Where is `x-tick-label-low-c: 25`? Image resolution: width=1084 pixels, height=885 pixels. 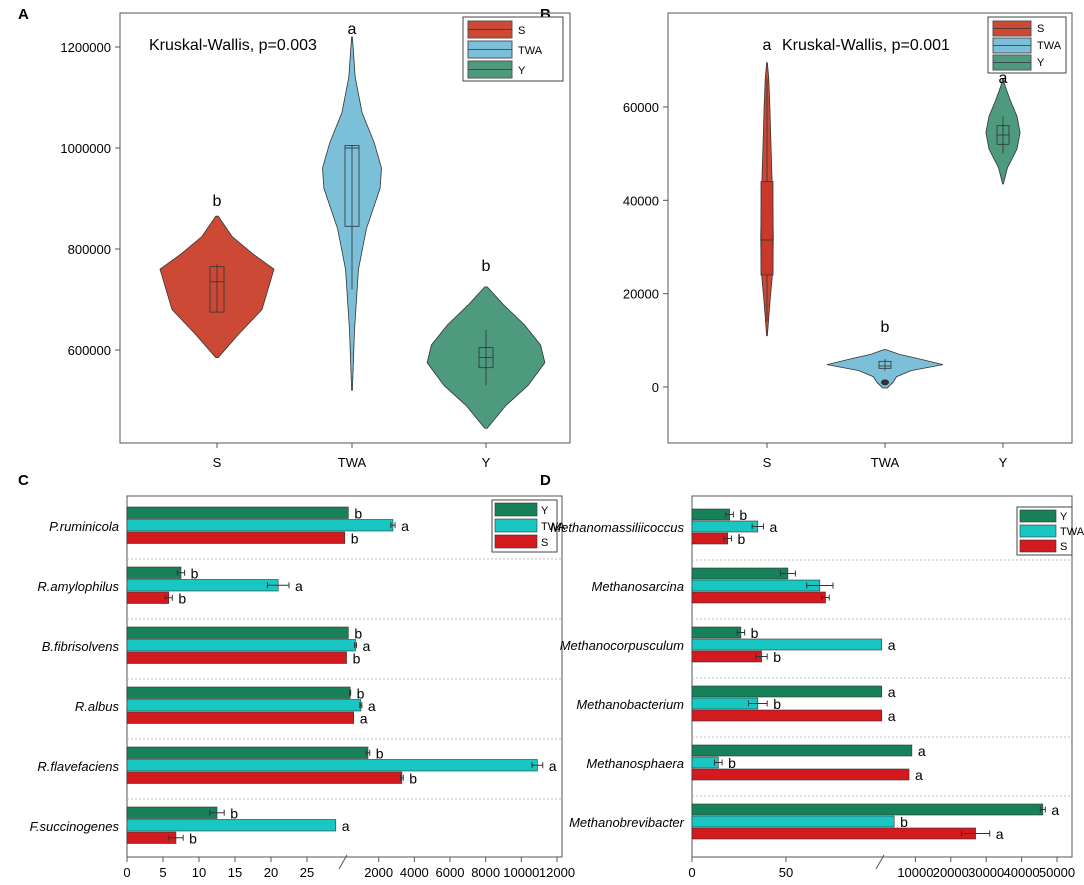
x-tick-label-low-c: 25 is located at coordinates (307, 872).